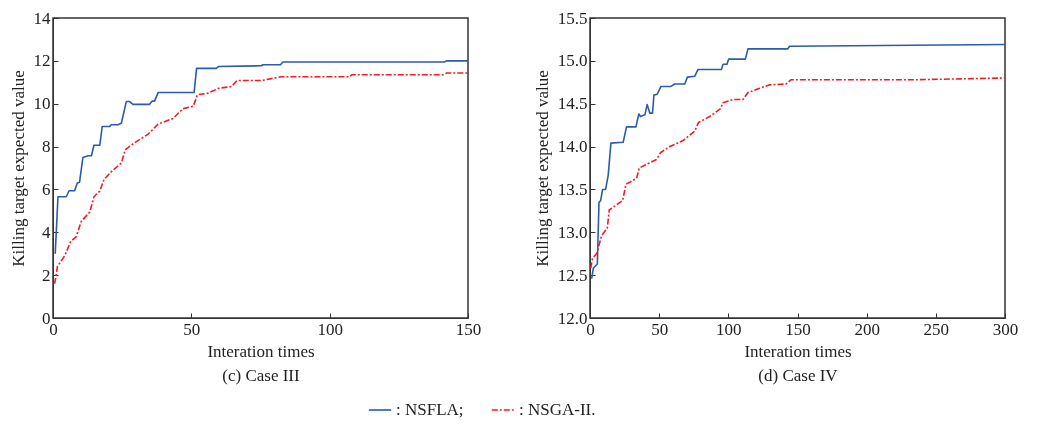 Image resolution: width=1046 pixels, height=426 pixels. Describe the element at coordinates (42, 104) in the screenshot. I see `y-tick-label: 10` at that location.